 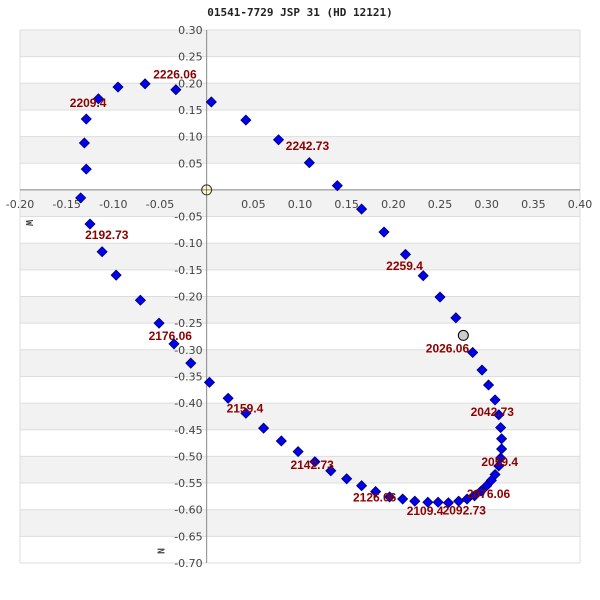 I want to click on epoch-label: 2159.4, so click(x=245, y=409).